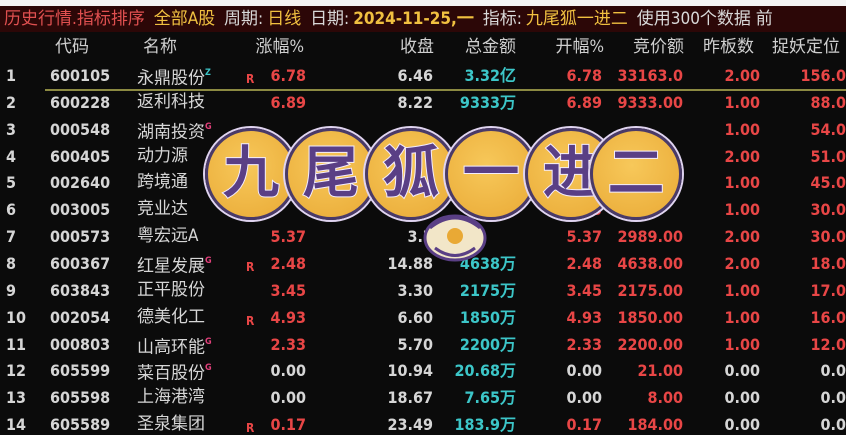 This screenshot has width=846, height=435. Describe the element at coordinates (284, 19) in the screenshot. I see `period-value: 日线` at that location.